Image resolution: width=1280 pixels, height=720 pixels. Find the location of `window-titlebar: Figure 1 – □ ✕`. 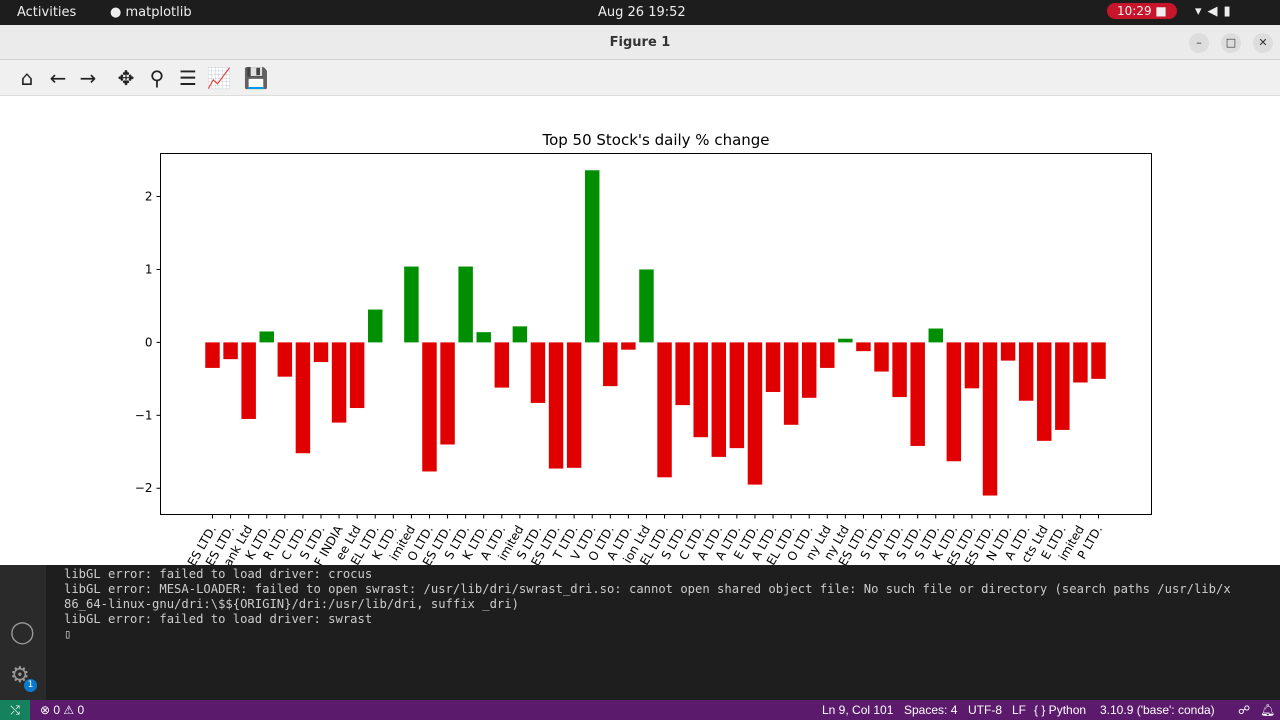

window-titlebar: Figure 1 – □ ✕ is located at coordinates (640, 42).